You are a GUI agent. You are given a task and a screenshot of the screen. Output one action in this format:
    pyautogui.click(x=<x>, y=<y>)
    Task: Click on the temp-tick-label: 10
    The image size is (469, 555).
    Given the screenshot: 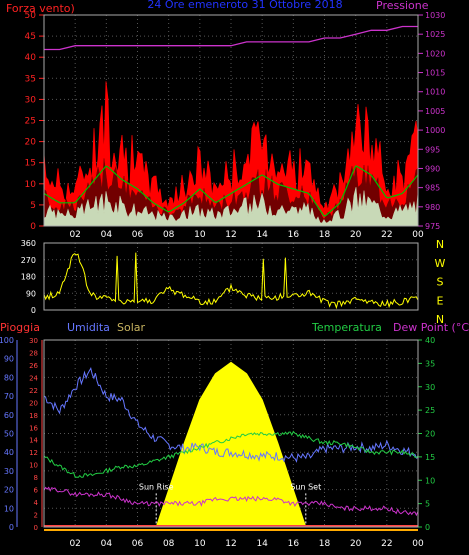 What is the action you would take?
    pyautogui.click(x=430, y=480)
    